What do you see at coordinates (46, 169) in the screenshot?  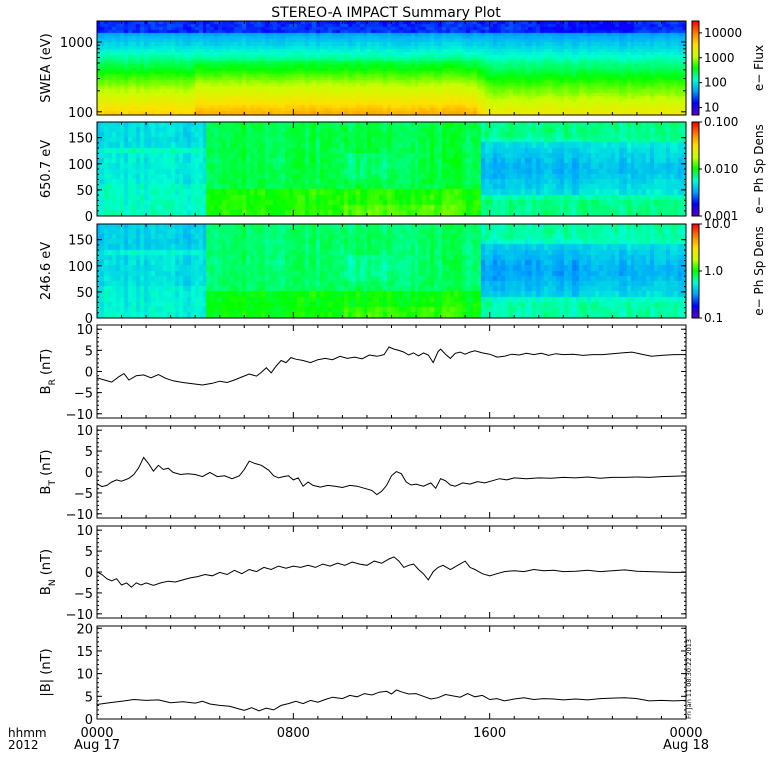 I see `ylabel-pad650: 650.7 eV` at bounding box center [46, 169].